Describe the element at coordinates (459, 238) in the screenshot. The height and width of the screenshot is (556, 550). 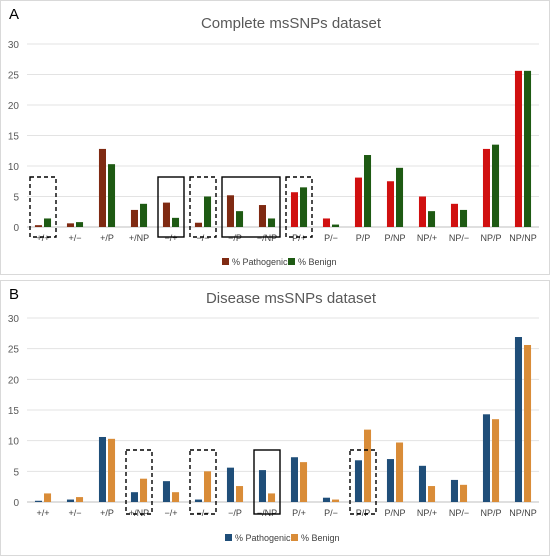
I see `x-tick-label: NP/−` at that location.